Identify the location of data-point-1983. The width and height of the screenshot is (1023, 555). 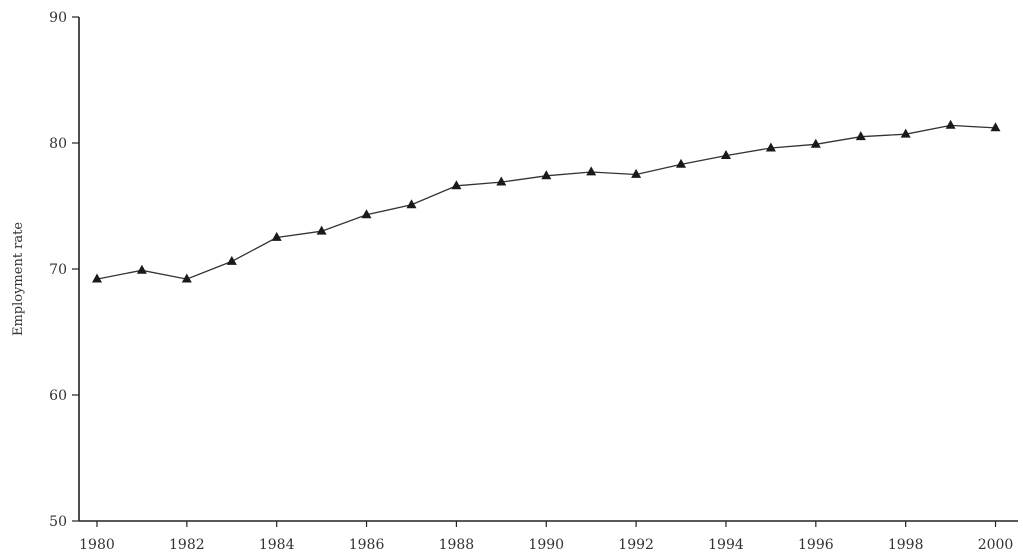
(231, 260).